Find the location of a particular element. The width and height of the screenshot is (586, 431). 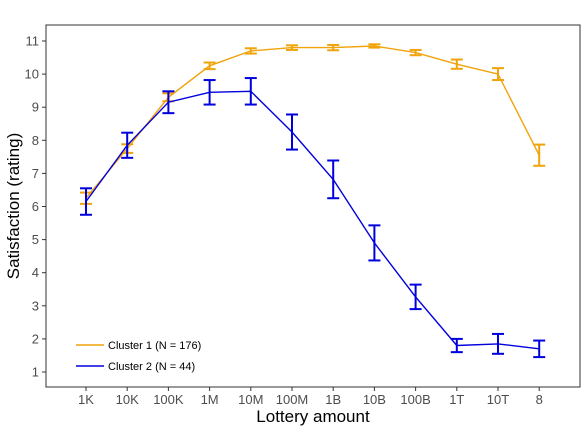

y-tick-label: 7 is located at coordinates (35, 173).